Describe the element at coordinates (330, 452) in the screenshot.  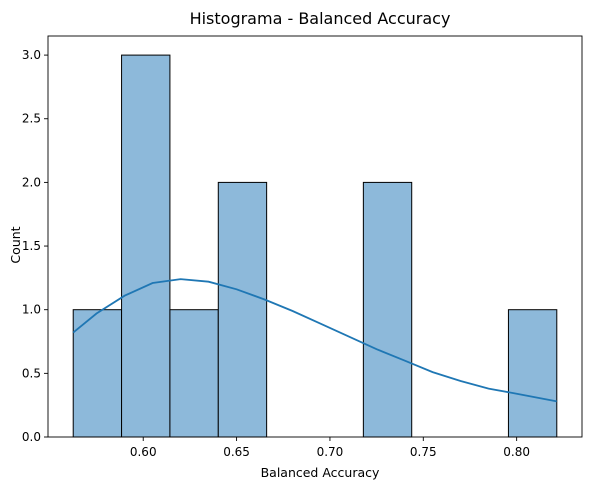
I see `x-tick-label-2: 0.70` at that location.